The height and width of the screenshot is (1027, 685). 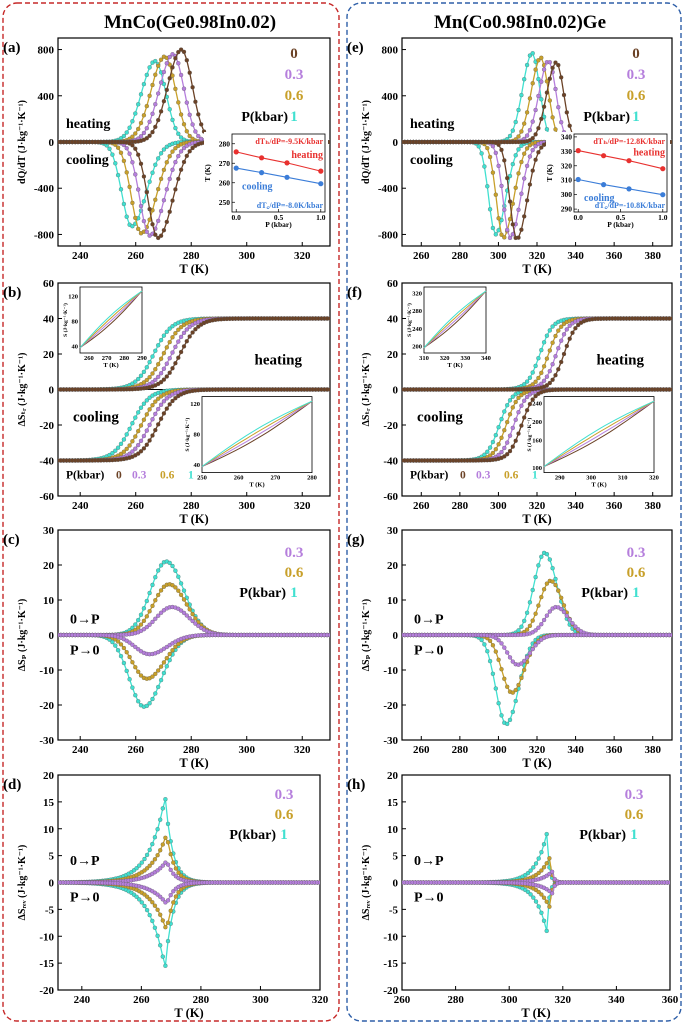 I want to click on inset-y-tick-label: 250, so click(x=225, y=202).